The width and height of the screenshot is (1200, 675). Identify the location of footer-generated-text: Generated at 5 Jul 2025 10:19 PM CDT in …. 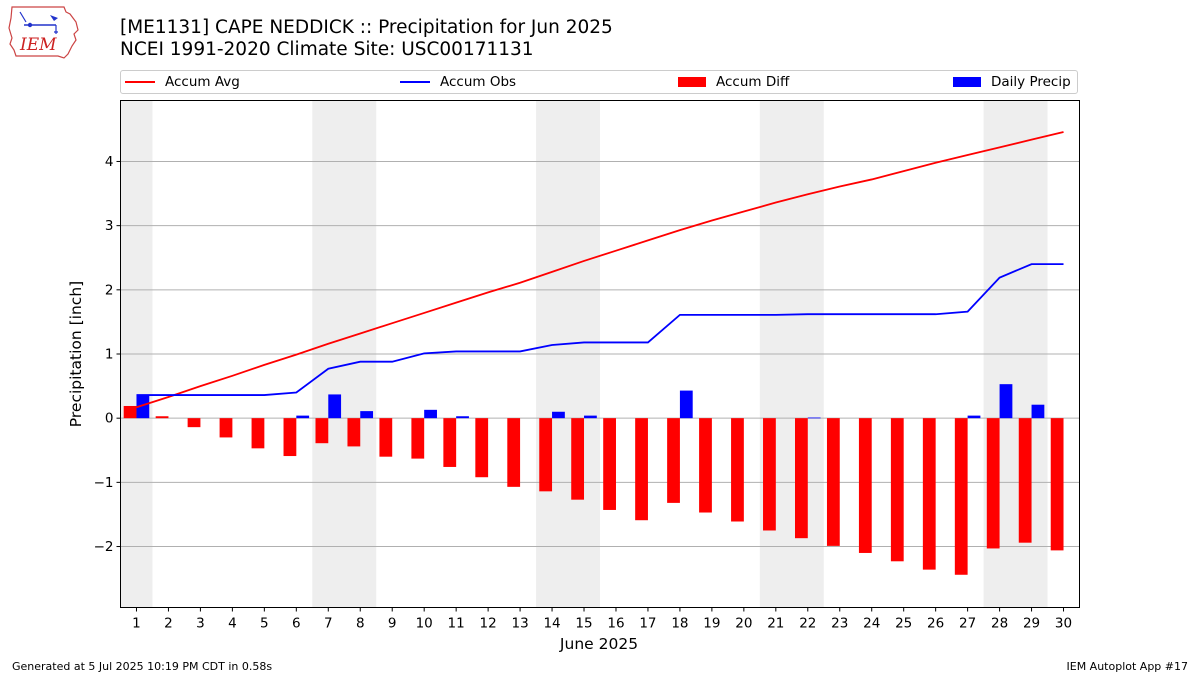
(142, 666).